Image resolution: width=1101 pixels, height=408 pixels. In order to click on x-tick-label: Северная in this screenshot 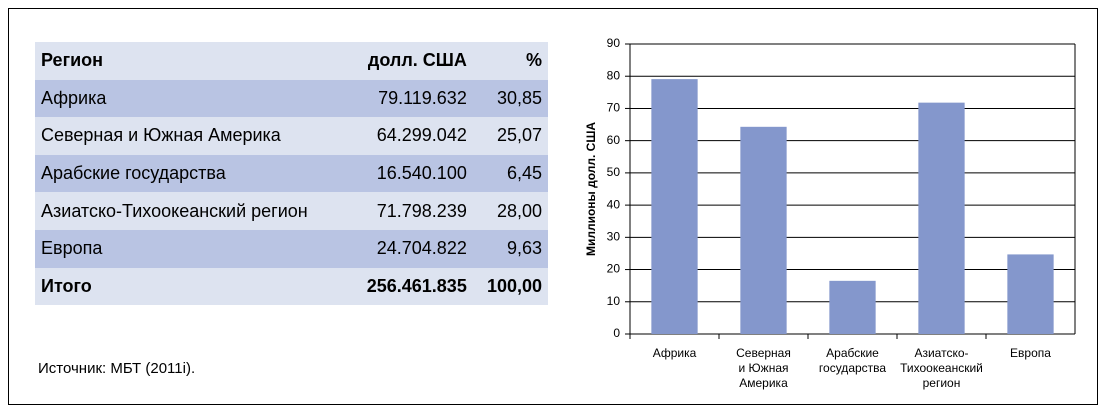, I will do `click(763, 353)`.